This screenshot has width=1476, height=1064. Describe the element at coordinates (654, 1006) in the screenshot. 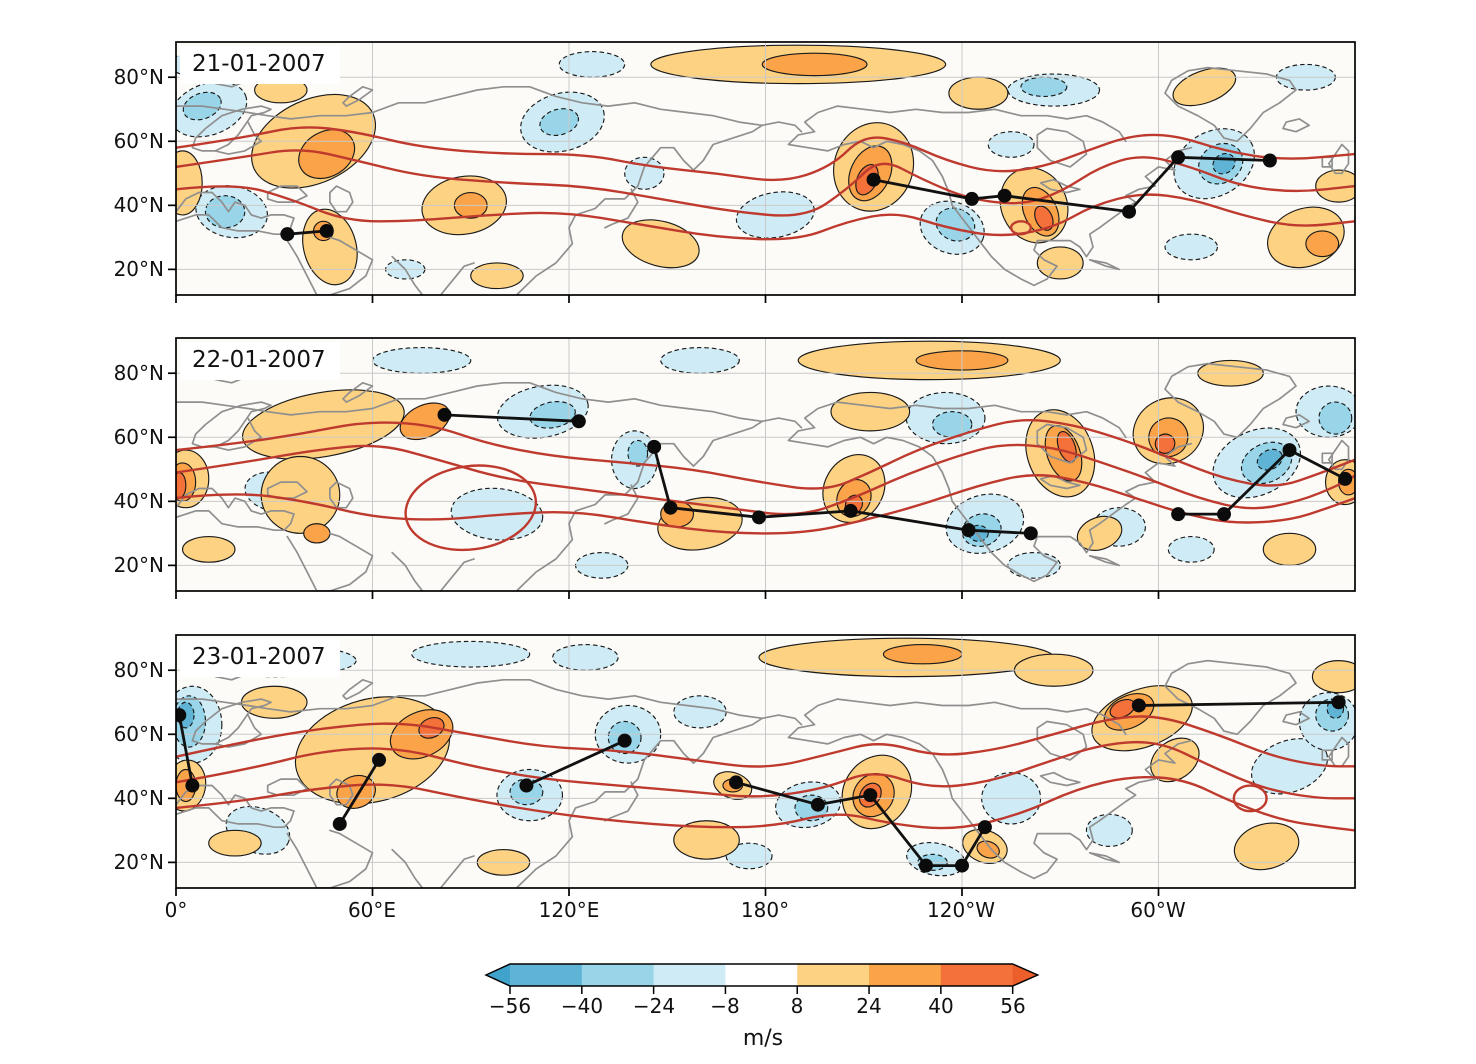

I see `colorbar-tick-label: −24` at that location.